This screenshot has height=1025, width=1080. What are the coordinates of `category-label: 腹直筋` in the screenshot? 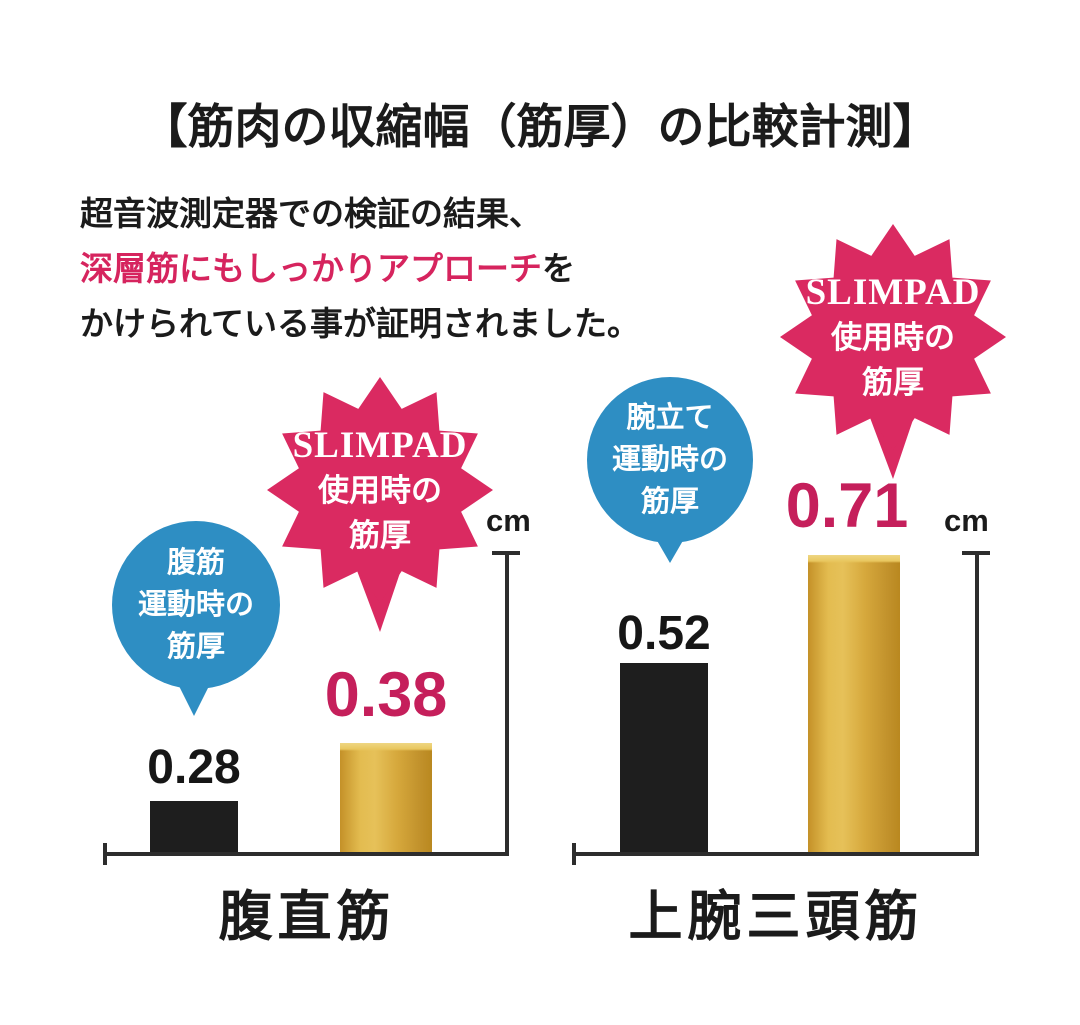 It's located at (307, 917).